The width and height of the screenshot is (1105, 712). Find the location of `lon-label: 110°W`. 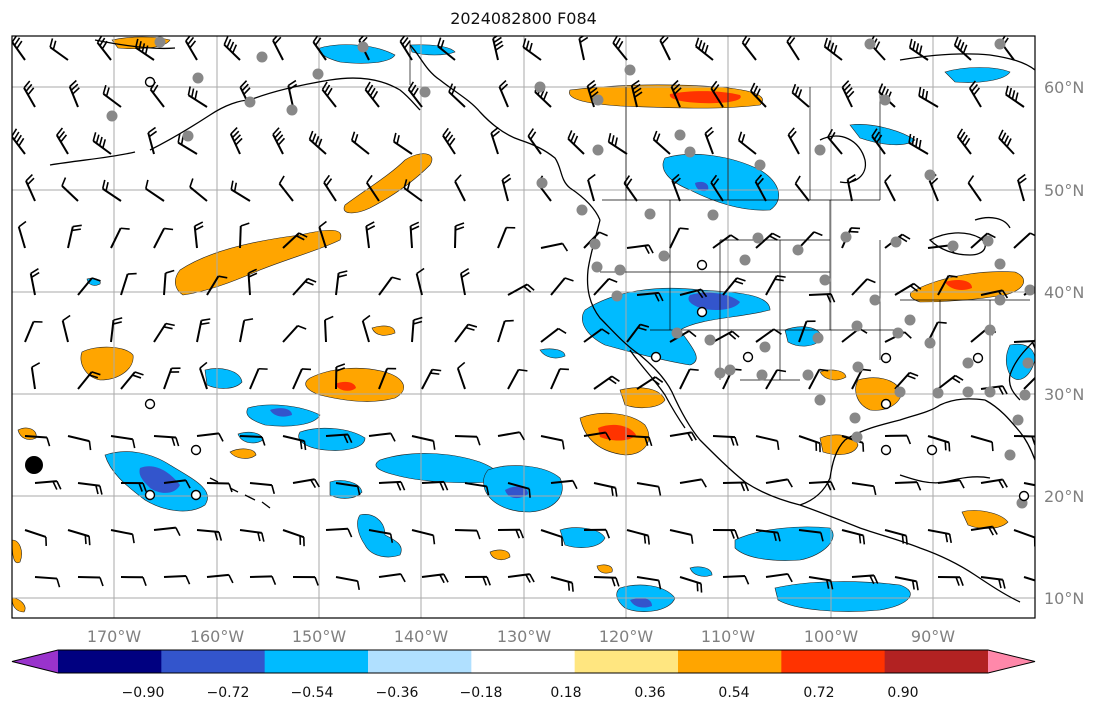

lon-label: 110°W is located at coordinates (728, 636).